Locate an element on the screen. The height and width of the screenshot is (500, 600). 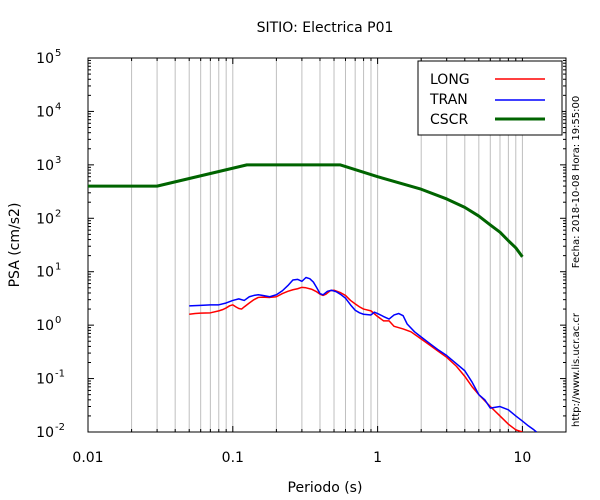
y-tick-label: 10 5 is located at coordinates (48, 57).